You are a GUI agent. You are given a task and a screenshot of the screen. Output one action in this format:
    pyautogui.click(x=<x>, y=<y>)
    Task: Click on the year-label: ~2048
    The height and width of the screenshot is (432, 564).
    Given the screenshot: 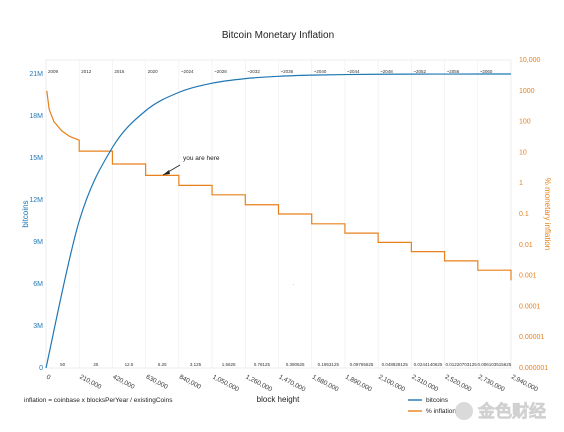 What is the action you would take?
    pyautogui.click(x=386, y=71)
    